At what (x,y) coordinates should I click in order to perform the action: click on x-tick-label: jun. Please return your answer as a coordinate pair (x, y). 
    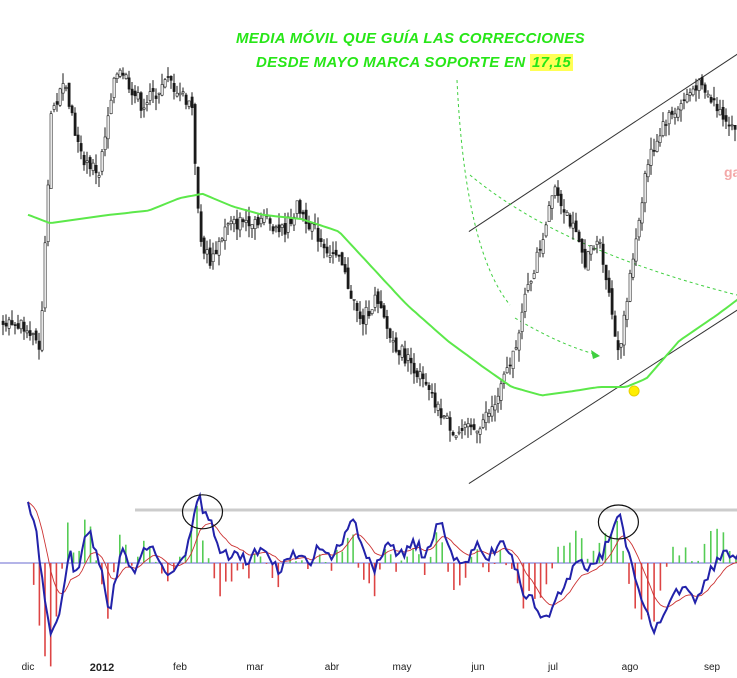
    Looking at the image, I should click on (478, 667).